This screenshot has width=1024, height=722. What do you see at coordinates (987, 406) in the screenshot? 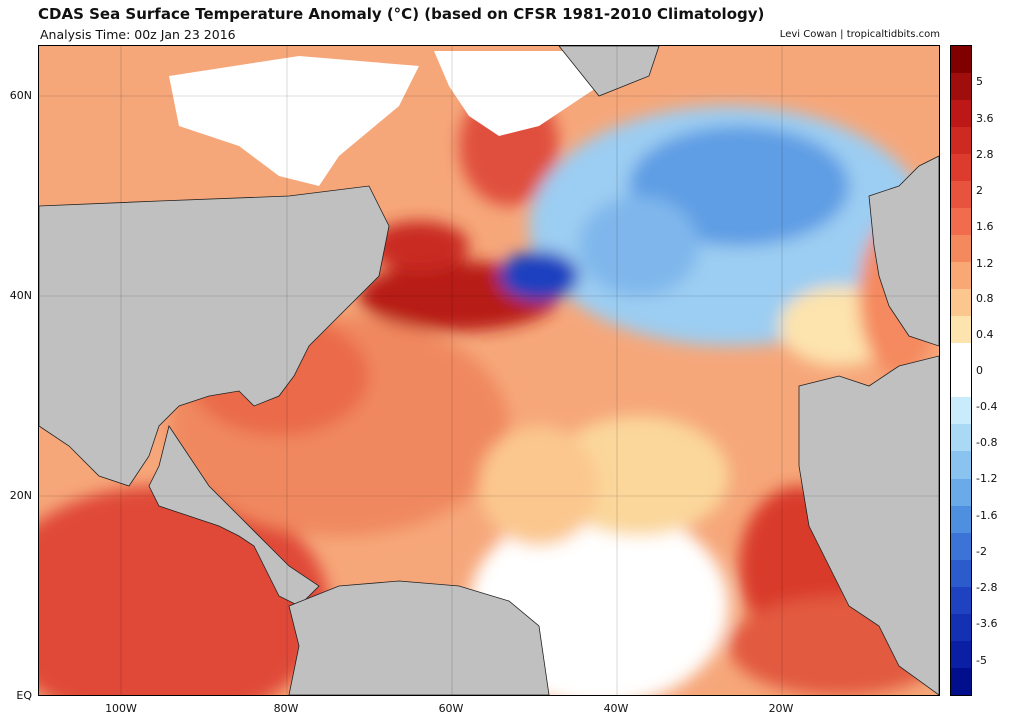
I see `colorbar-label: -0.4` at bounding box center [987, 406].